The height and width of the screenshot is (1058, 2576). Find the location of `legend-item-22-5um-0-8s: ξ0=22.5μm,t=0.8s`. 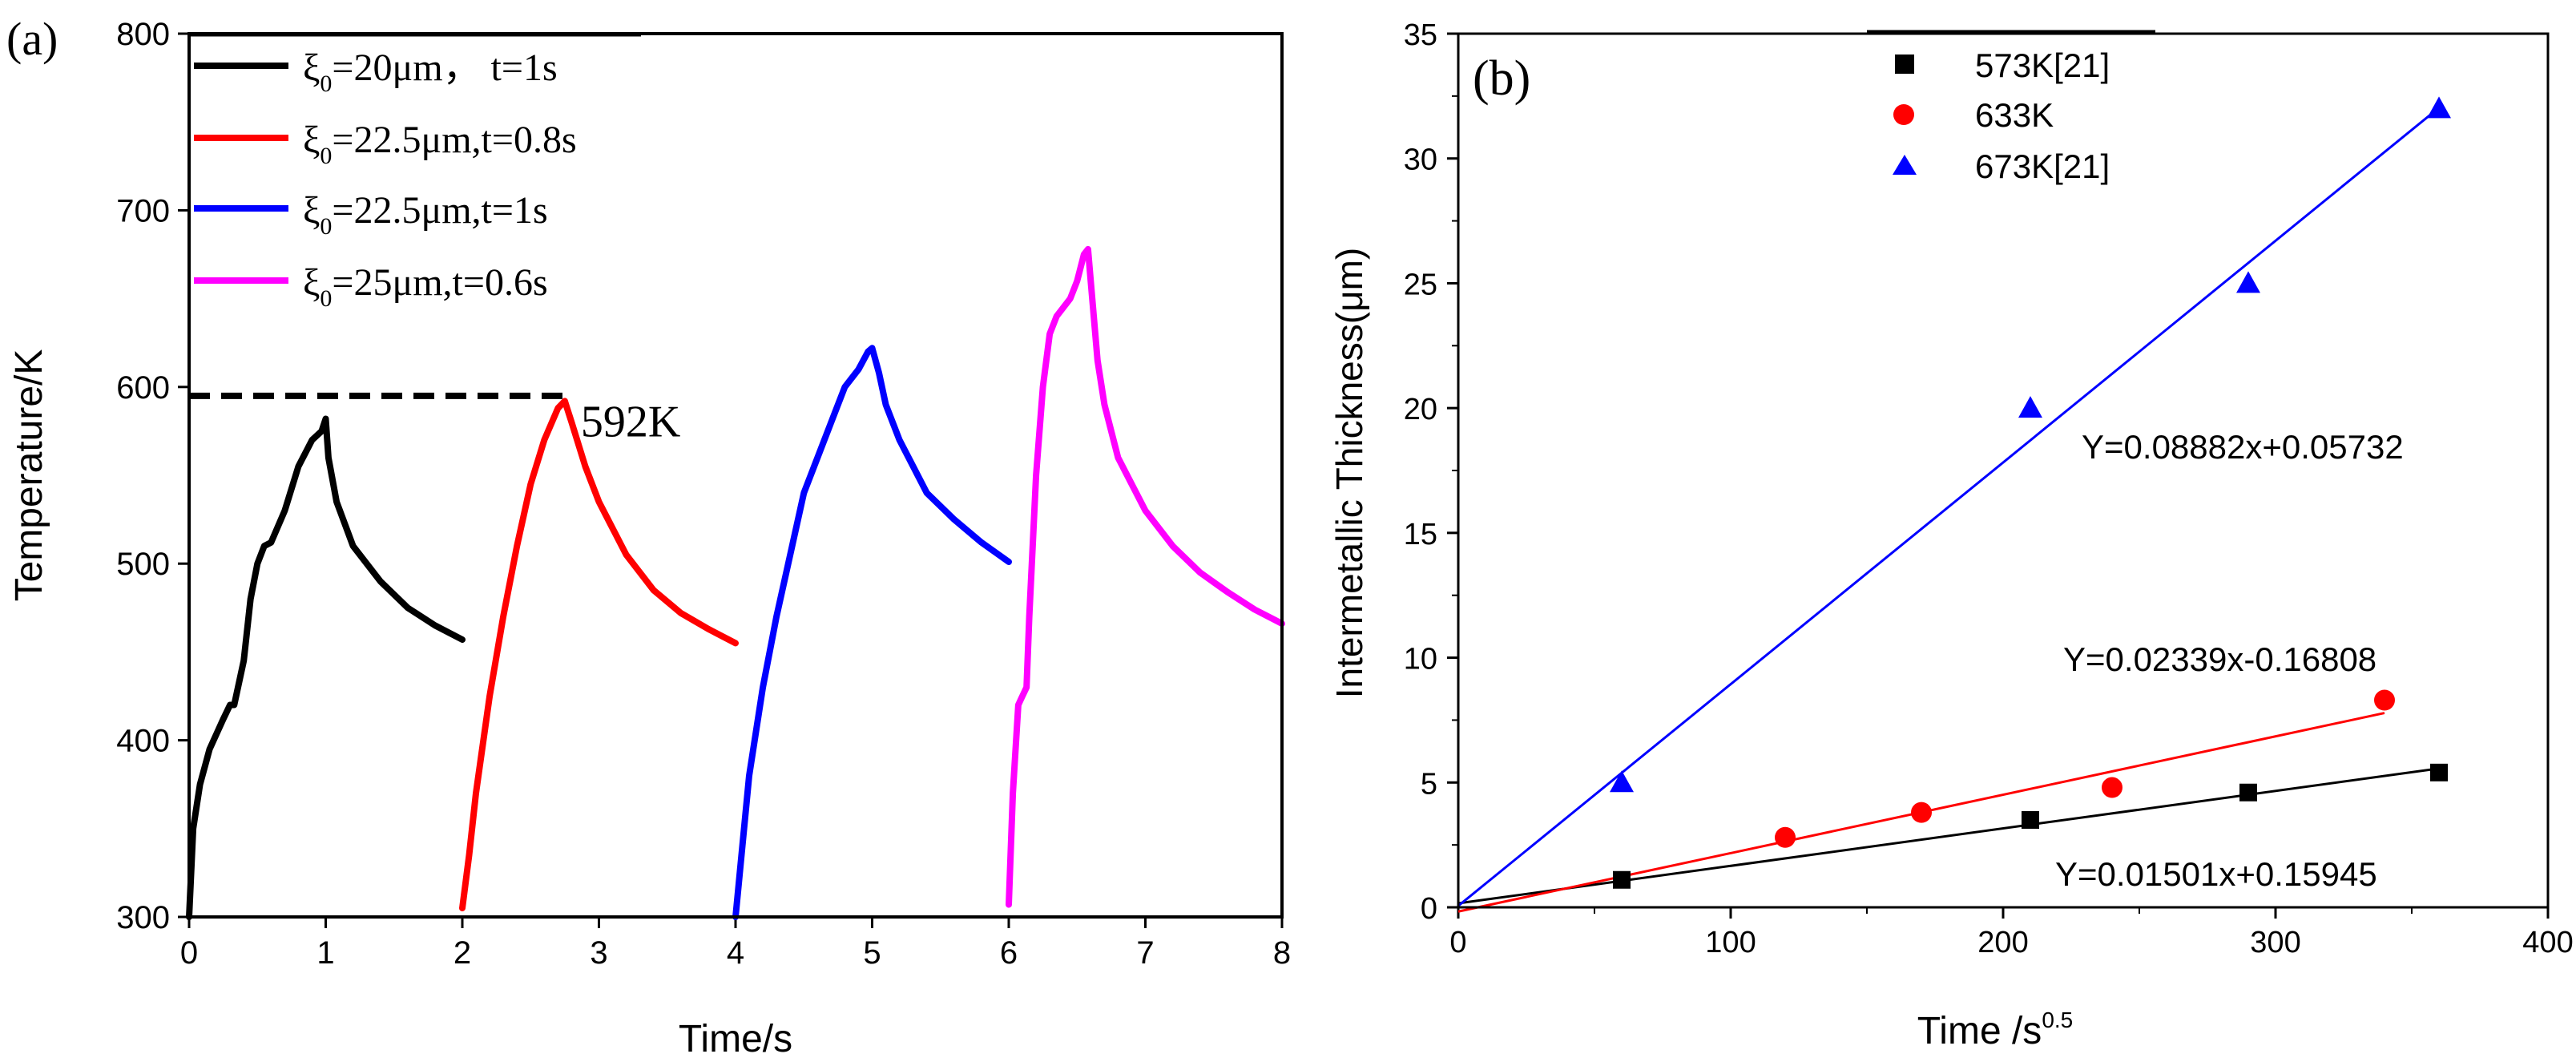

legend-item-22-5um-0-8s: ξ0=22.5μm,t=0.8s is located at coordinates (385, 144).